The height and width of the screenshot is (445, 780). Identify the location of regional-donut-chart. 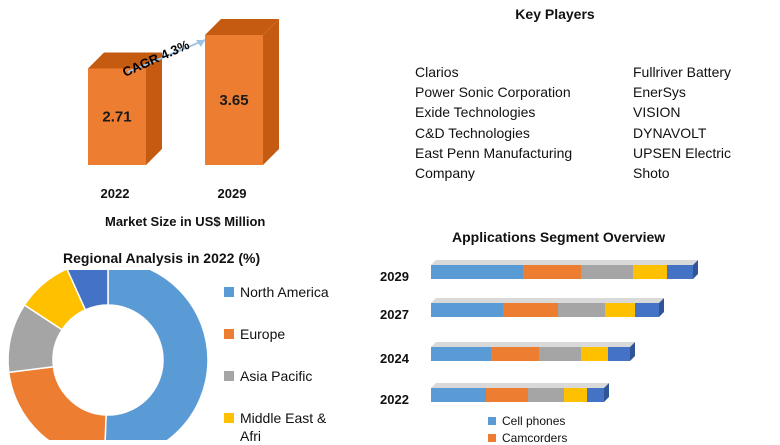
(108, 355).